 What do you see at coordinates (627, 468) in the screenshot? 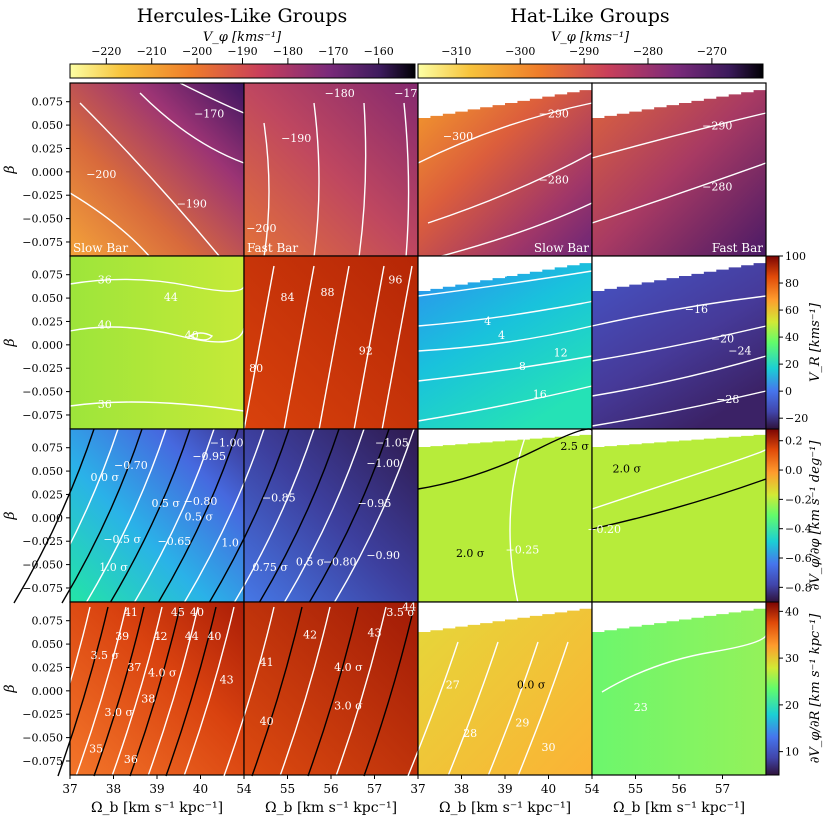
I see `contour-label: 2.0 σ` at bounding box center [627, 468].